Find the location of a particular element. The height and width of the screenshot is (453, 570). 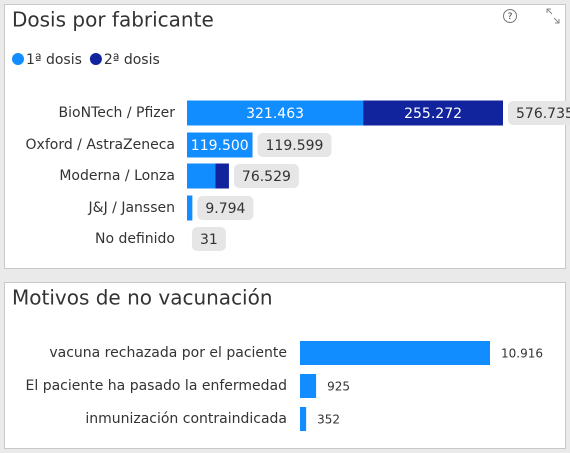

legend-label: 1ª dosis is located at coordinates (54, 60).